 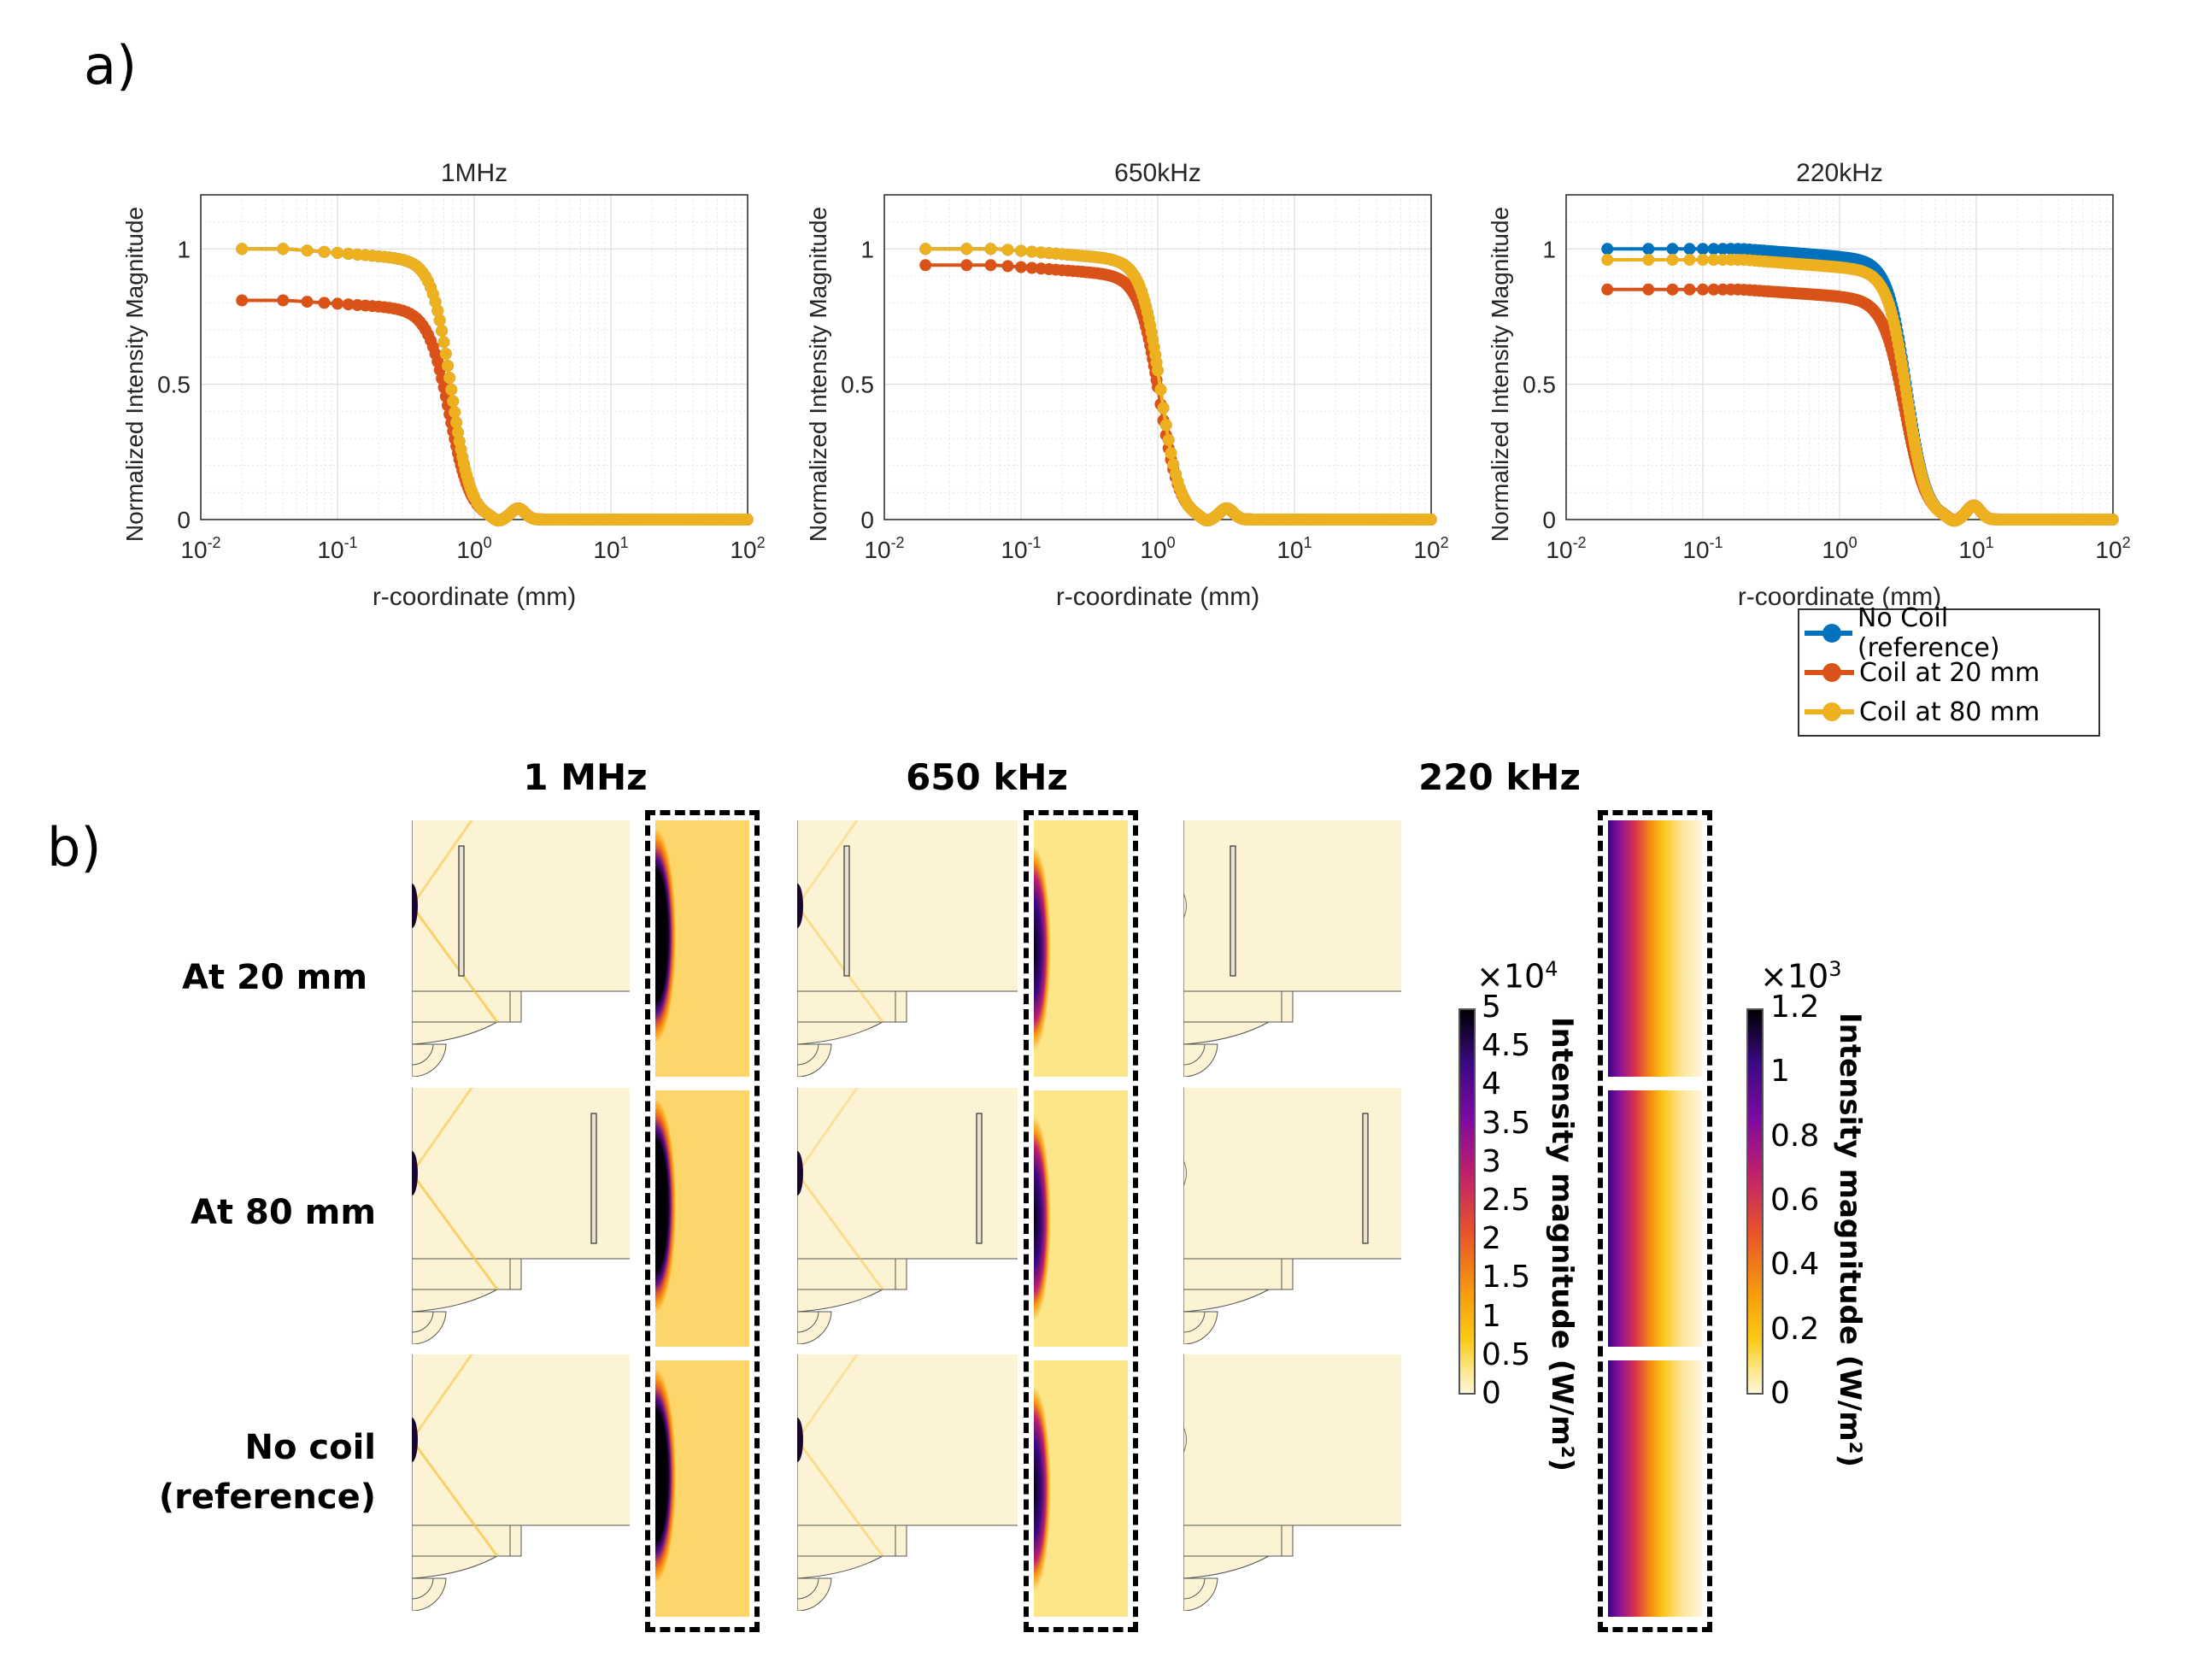 What do you see at coordinates (284, 1212) in the screenshot?
I see `row-label-80mm: At 80 mm` at bounding box center [284, 1212].